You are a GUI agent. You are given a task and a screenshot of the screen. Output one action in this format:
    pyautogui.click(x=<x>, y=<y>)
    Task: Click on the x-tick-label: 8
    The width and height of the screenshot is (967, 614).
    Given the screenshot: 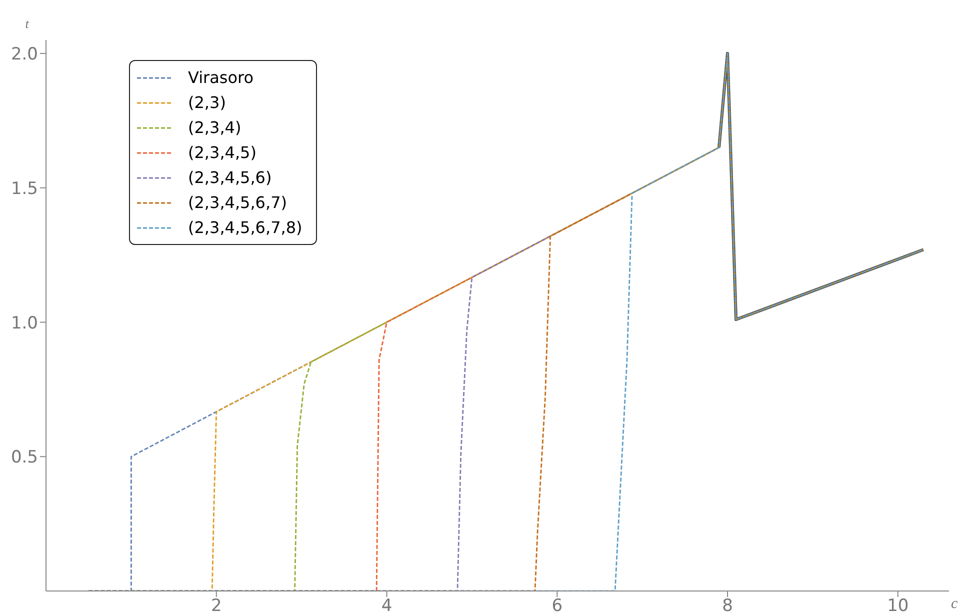 What is the action you would take?
    pyautogui.click(x=727, y=605)
    